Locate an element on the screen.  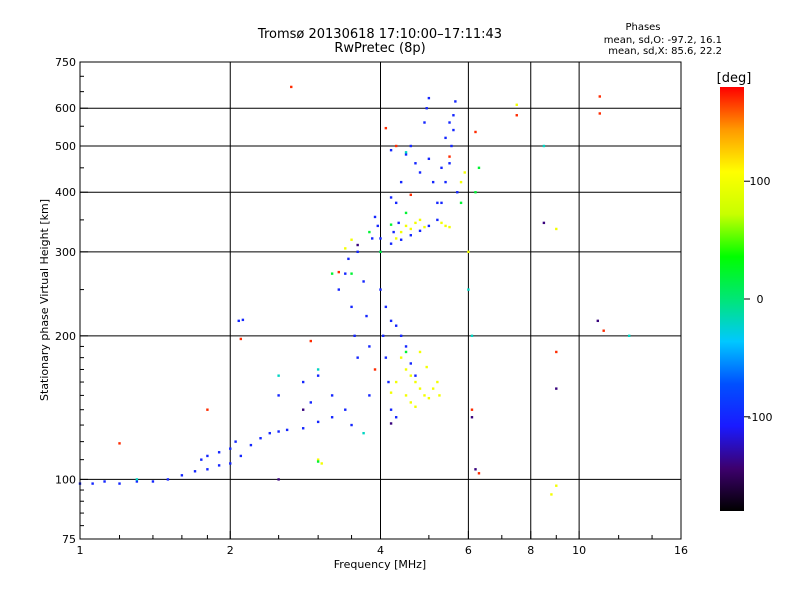
colorbar-tick-label: -100 is located at coordinates (760, 417).